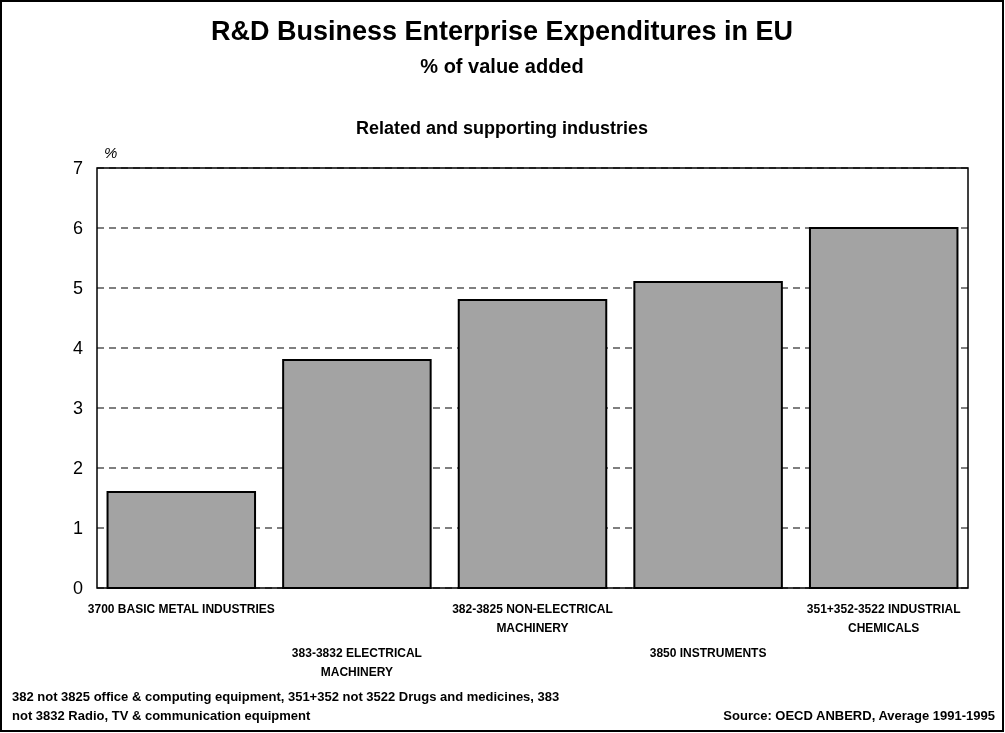 The height and width of the screenshot is (733, 1005). What do you see at coordinates (77, 288) in the screenshot?
I see `y-tick-label: 5` at bounding box center [77, 288].